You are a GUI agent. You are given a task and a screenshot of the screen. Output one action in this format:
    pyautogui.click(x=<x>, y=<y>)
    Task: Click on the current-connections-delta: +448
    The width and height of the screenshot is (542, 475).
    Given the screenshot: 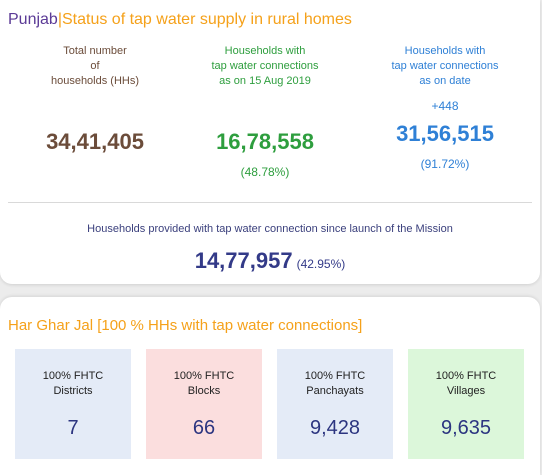 What is the action you would take?
    pyautogui.click(x=445, y=106)
    